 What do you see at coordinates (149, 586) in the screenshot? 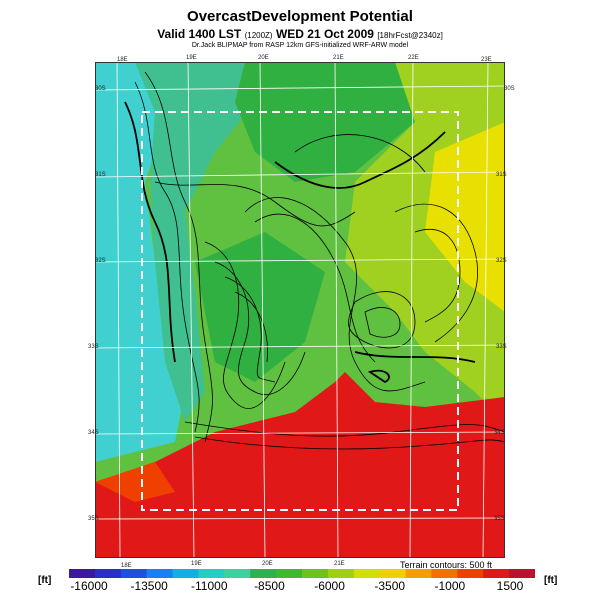
I see `color-bar-tick-label: -13500` at bounding box center [149, 586].